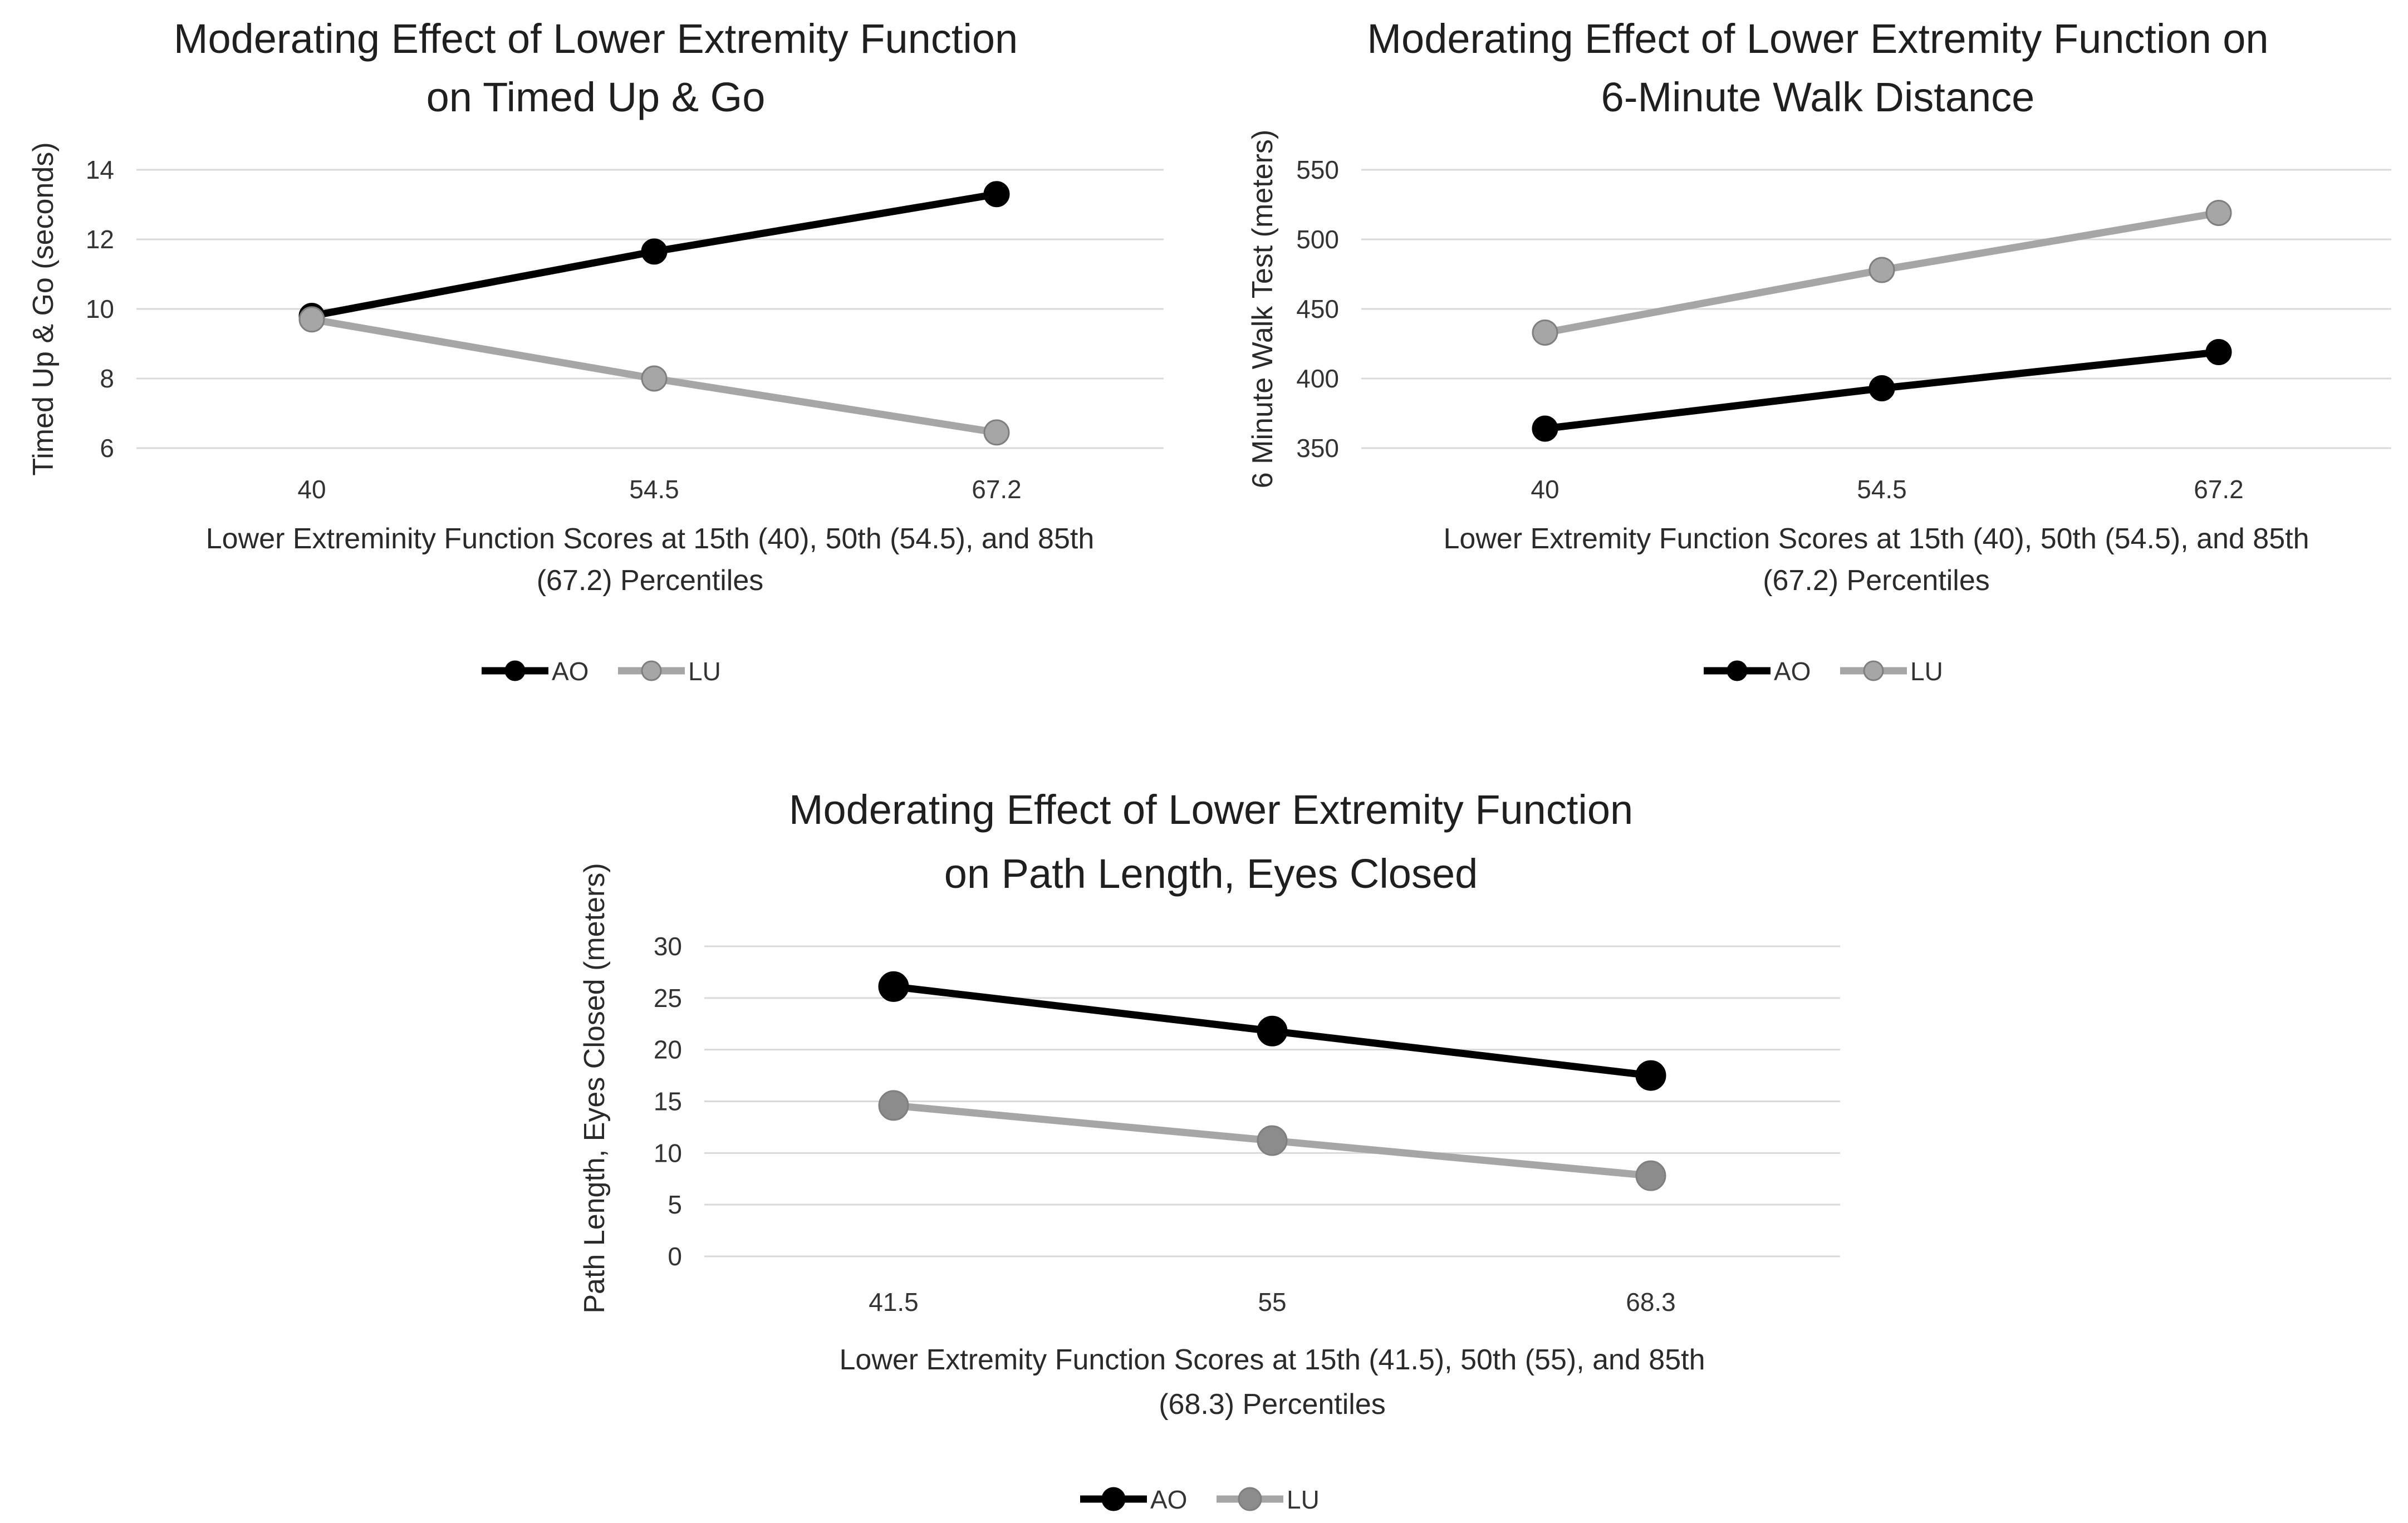 Image resolution: width=2408 pixels, height=1523 pixels. Describe the element at coordinates (668, 946) in the screenshot. I see `y-tick-label: 30` at that location.